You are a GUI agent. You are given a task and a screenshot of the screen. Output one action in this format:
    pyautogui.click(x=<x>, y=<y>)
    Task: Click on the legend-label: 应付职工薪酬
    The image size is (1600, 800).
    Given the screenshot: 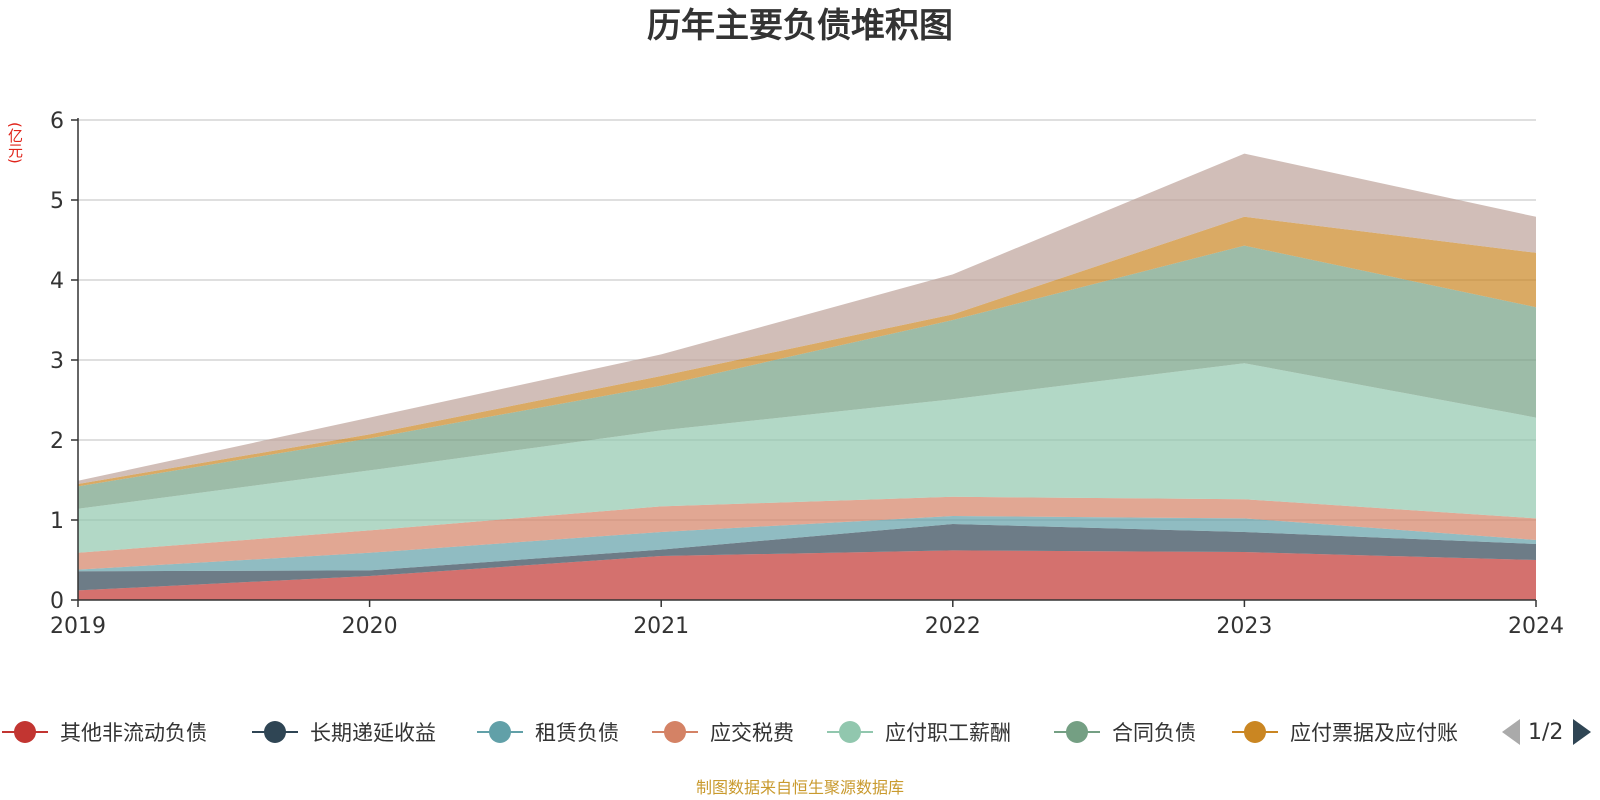 What is the action you would take?
    pyautogui.click(x=948, y=733)
    